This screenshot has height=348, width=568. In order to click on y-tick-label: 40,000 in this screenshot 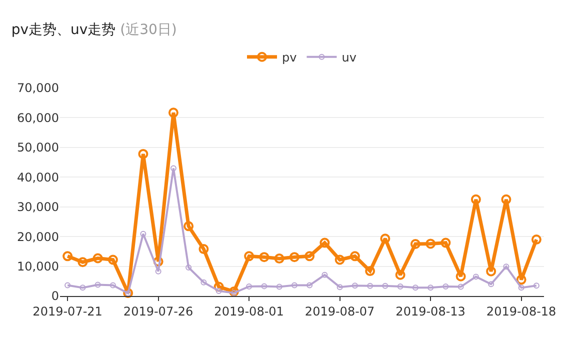, I will do `click(38, 177)`.